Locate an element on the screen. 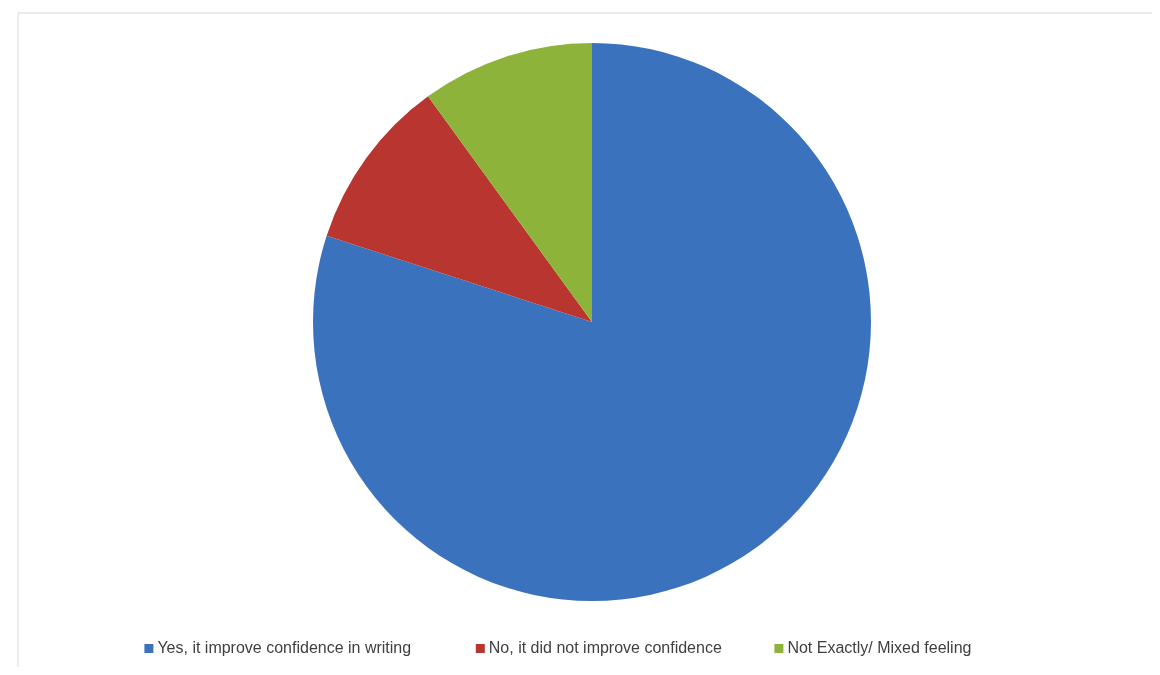 Image resolution: width=1160 pixels, height=675 pixels. legend-label: Yes, it improve confidence in writing is located at coordinates (284, 647).